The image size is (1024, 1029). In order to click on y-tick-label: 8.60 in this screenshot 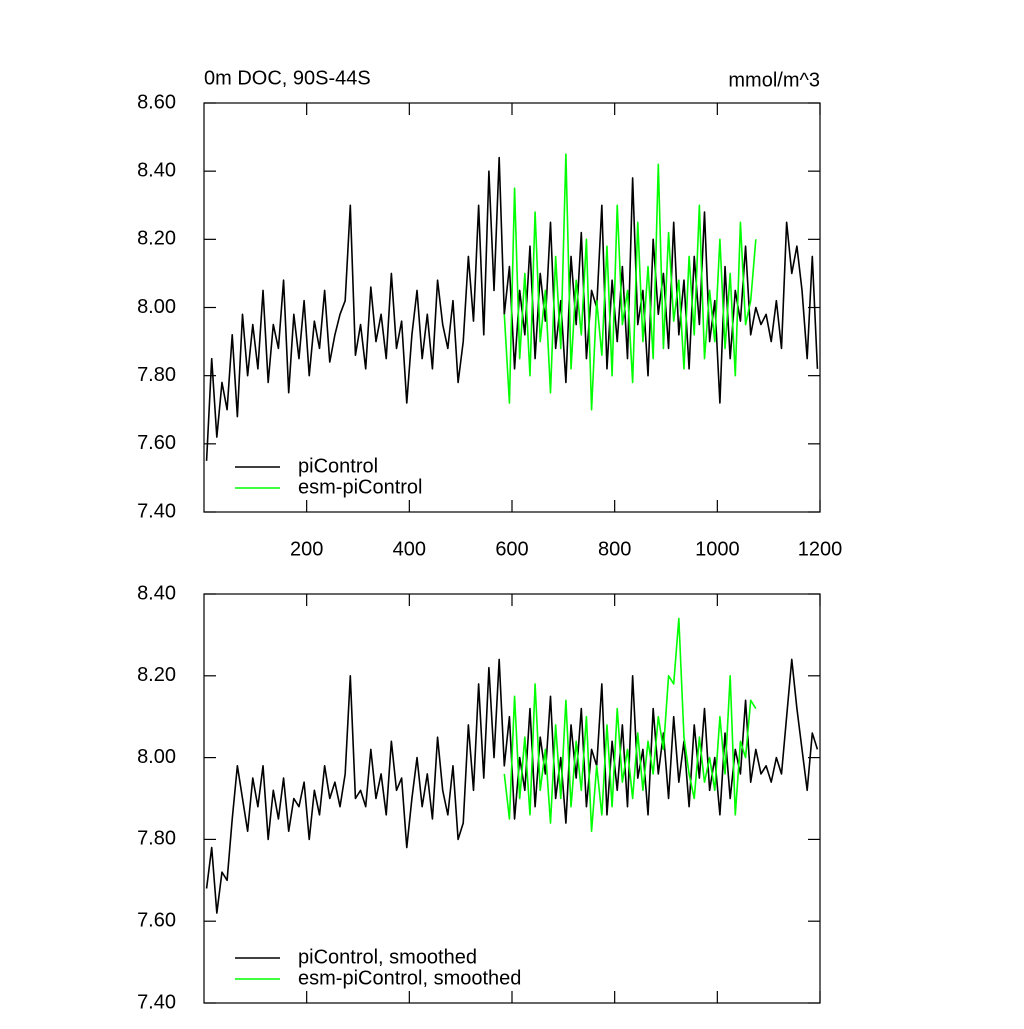, I will do `click(156, 102)`.